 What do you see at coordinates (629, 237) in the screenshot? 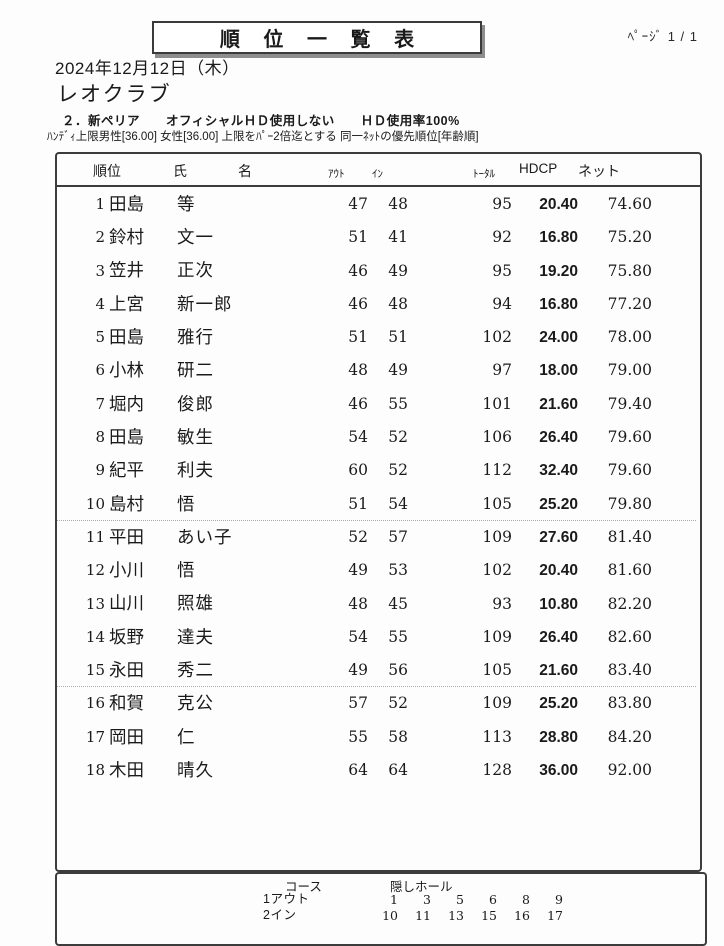
I see `cell-net: 75.20` at bounding box center [629, 237].